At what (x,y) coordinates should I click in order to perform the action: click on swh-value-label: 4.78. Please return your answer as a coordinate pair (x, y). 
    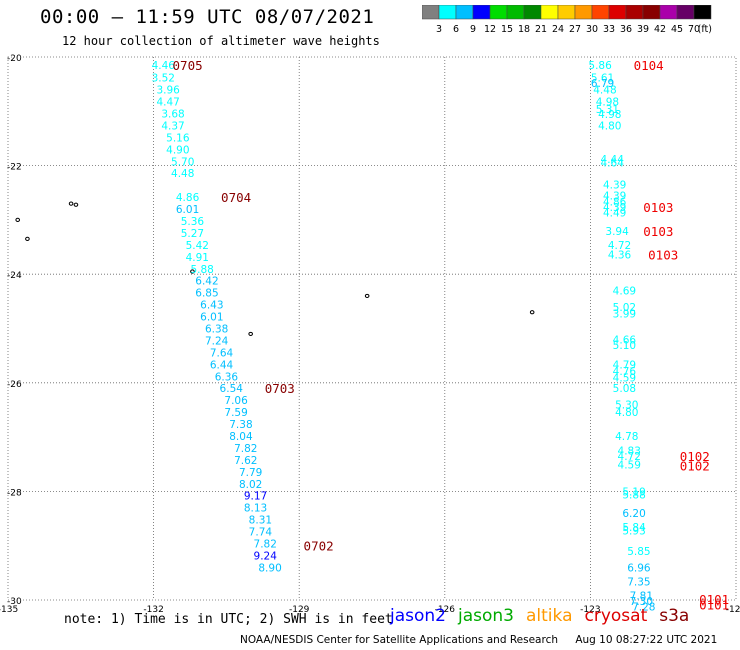
    Looking at the image, I should click on (626, 437).